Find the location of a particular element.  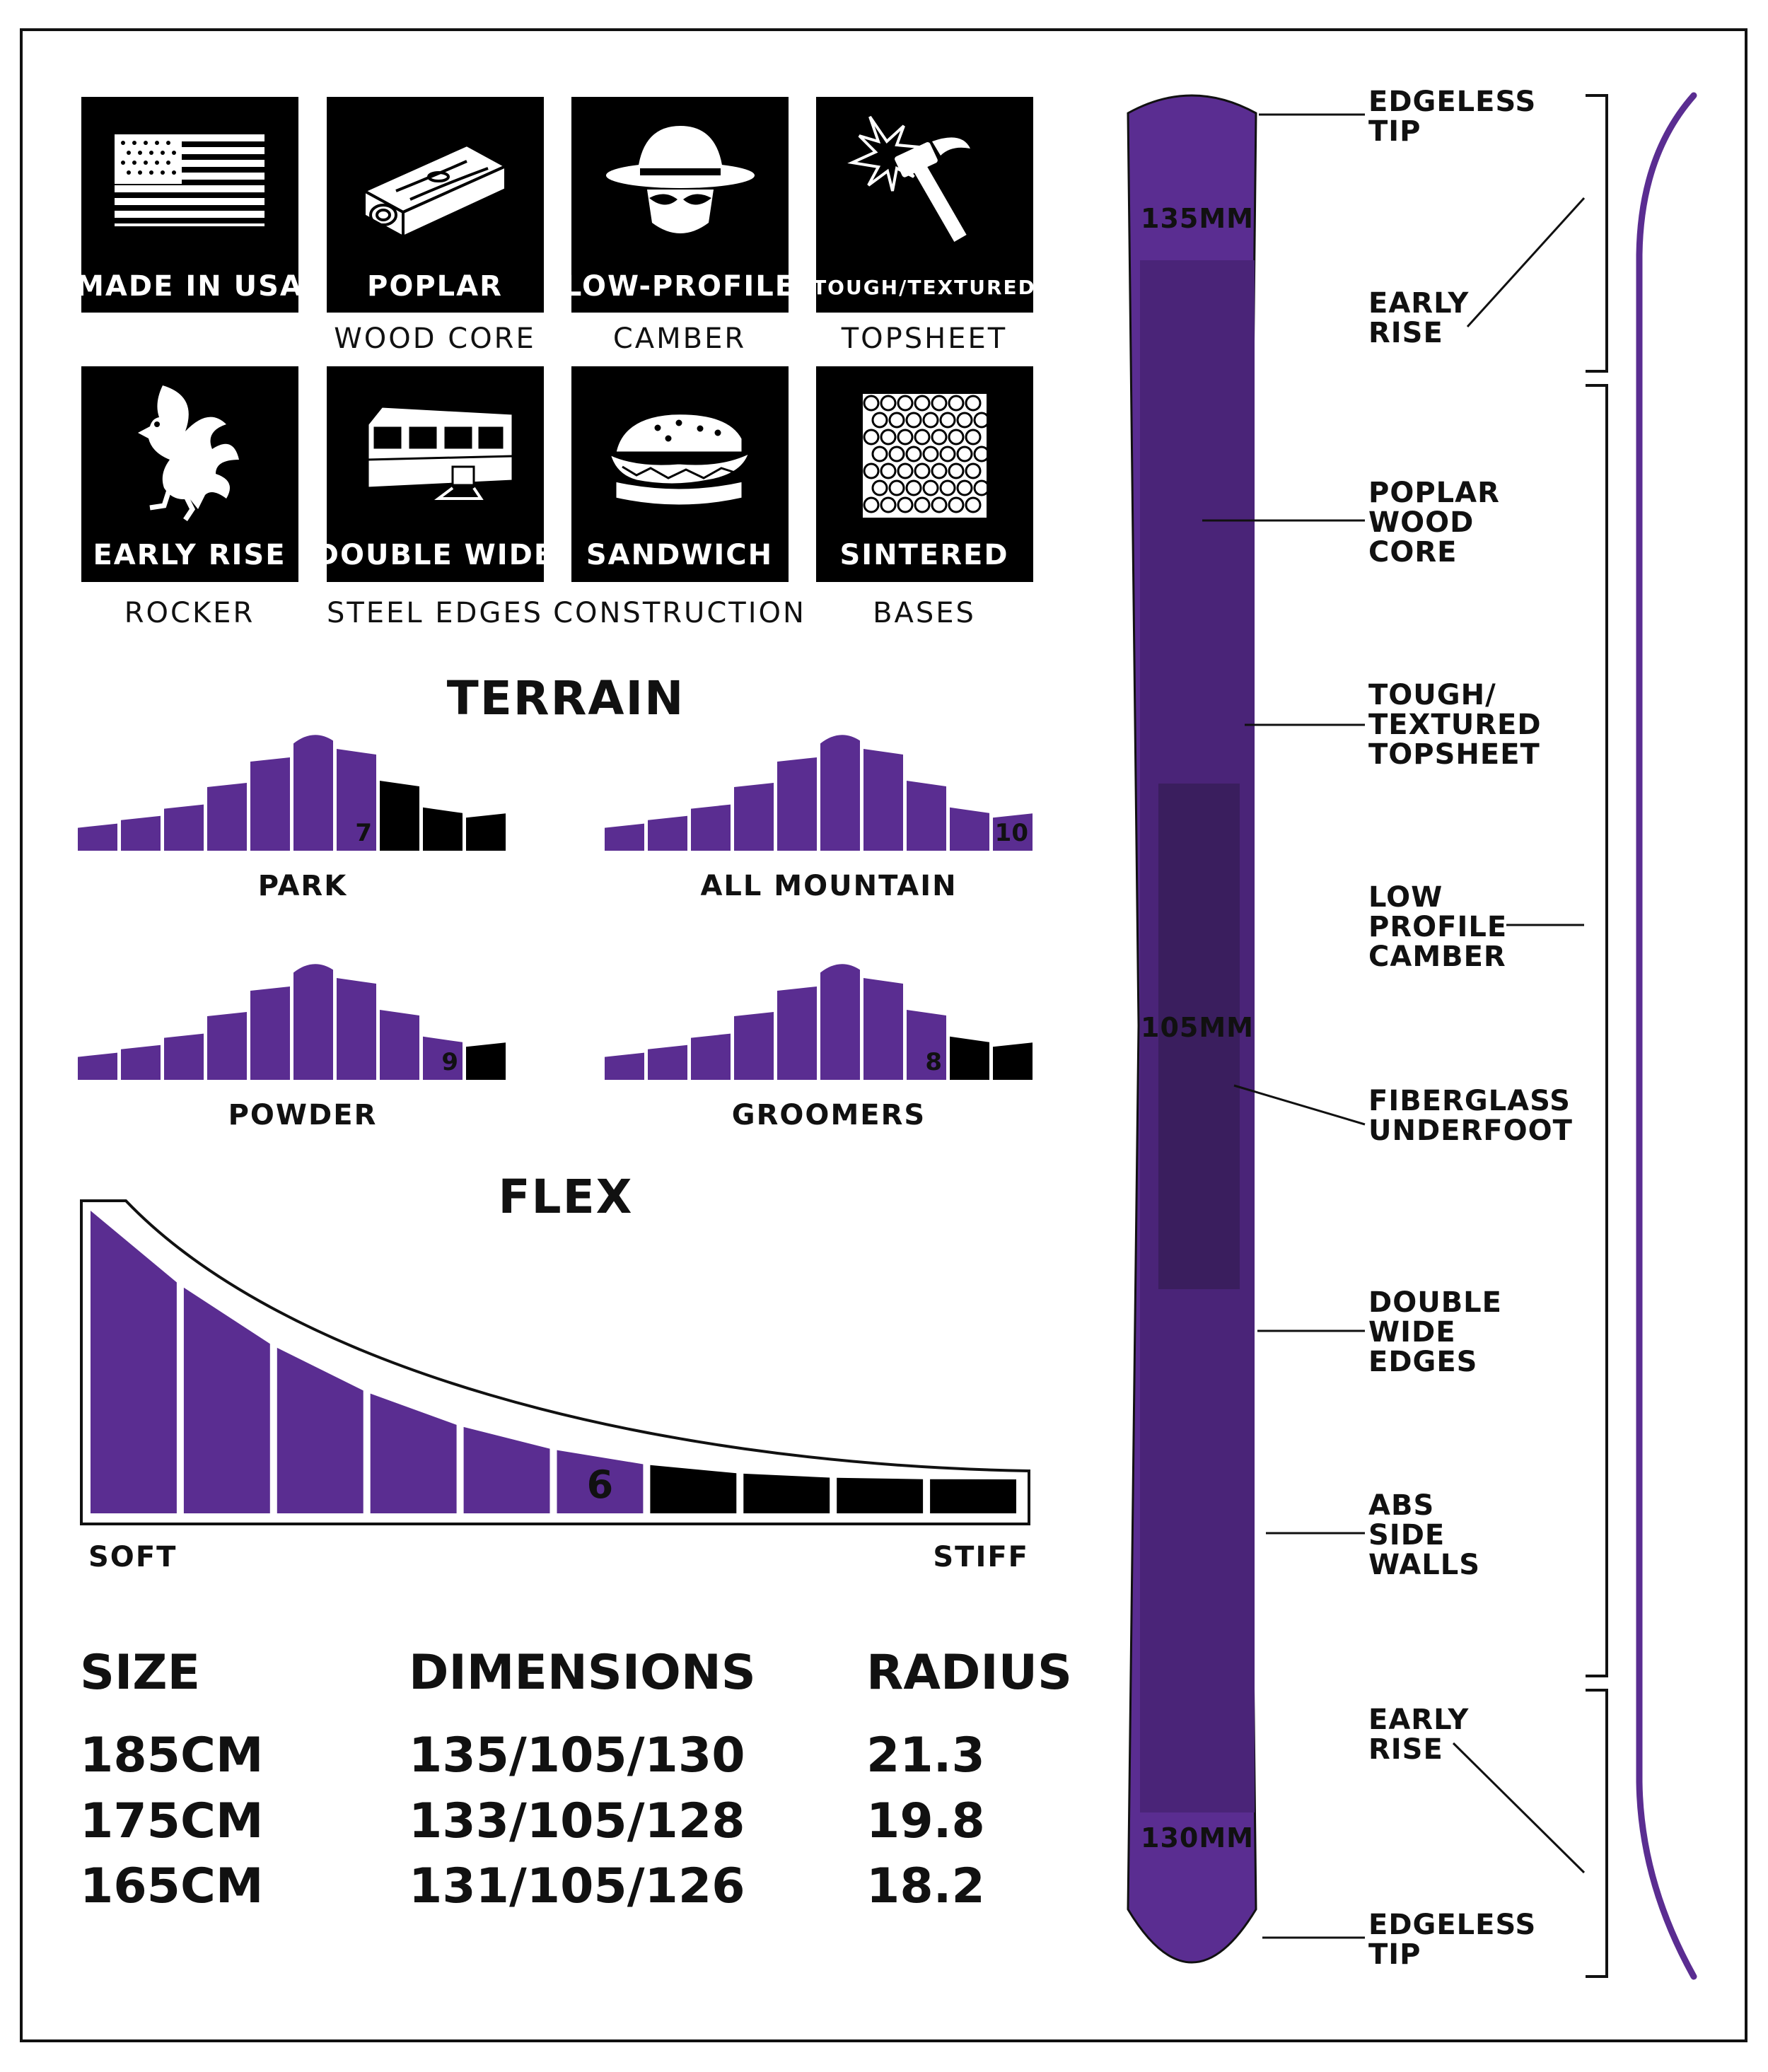

flex-rating-label: 6 is located at coordinates (601, 1484).